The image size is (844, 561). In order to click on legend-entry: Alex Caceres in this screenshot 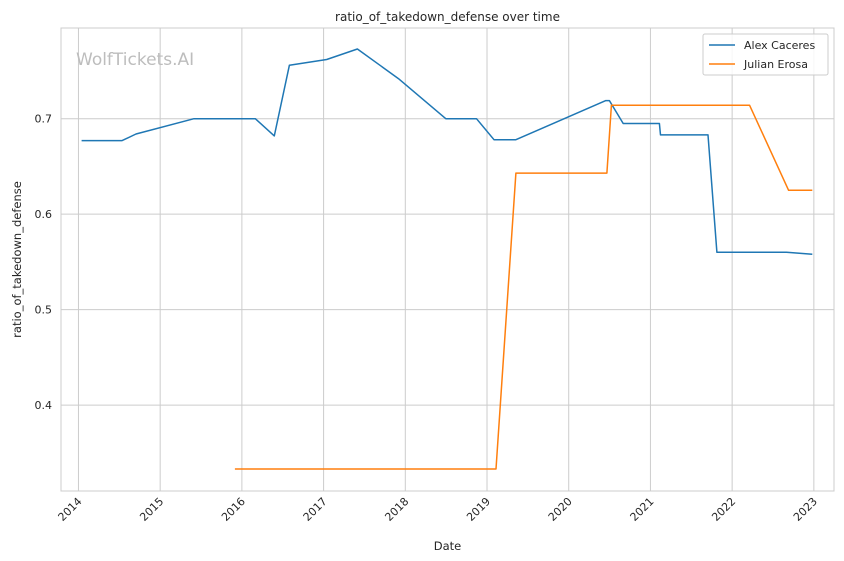, I will do `click(779, 45)`.